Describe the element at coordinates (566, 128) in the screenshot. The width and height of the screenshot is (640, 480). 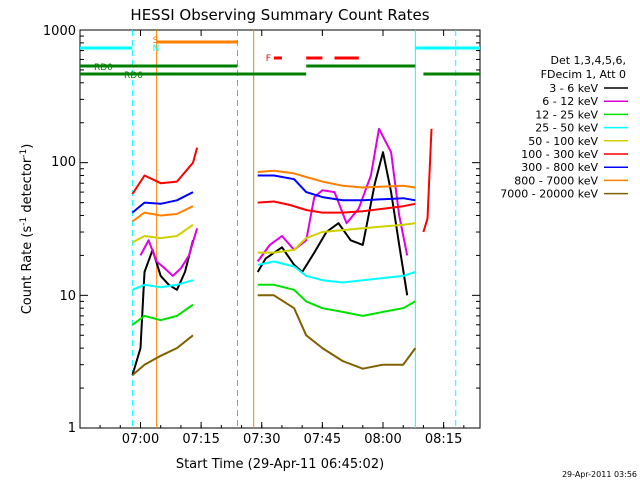
I see `legend-entry-label: 25 - 50 keV` at that location.